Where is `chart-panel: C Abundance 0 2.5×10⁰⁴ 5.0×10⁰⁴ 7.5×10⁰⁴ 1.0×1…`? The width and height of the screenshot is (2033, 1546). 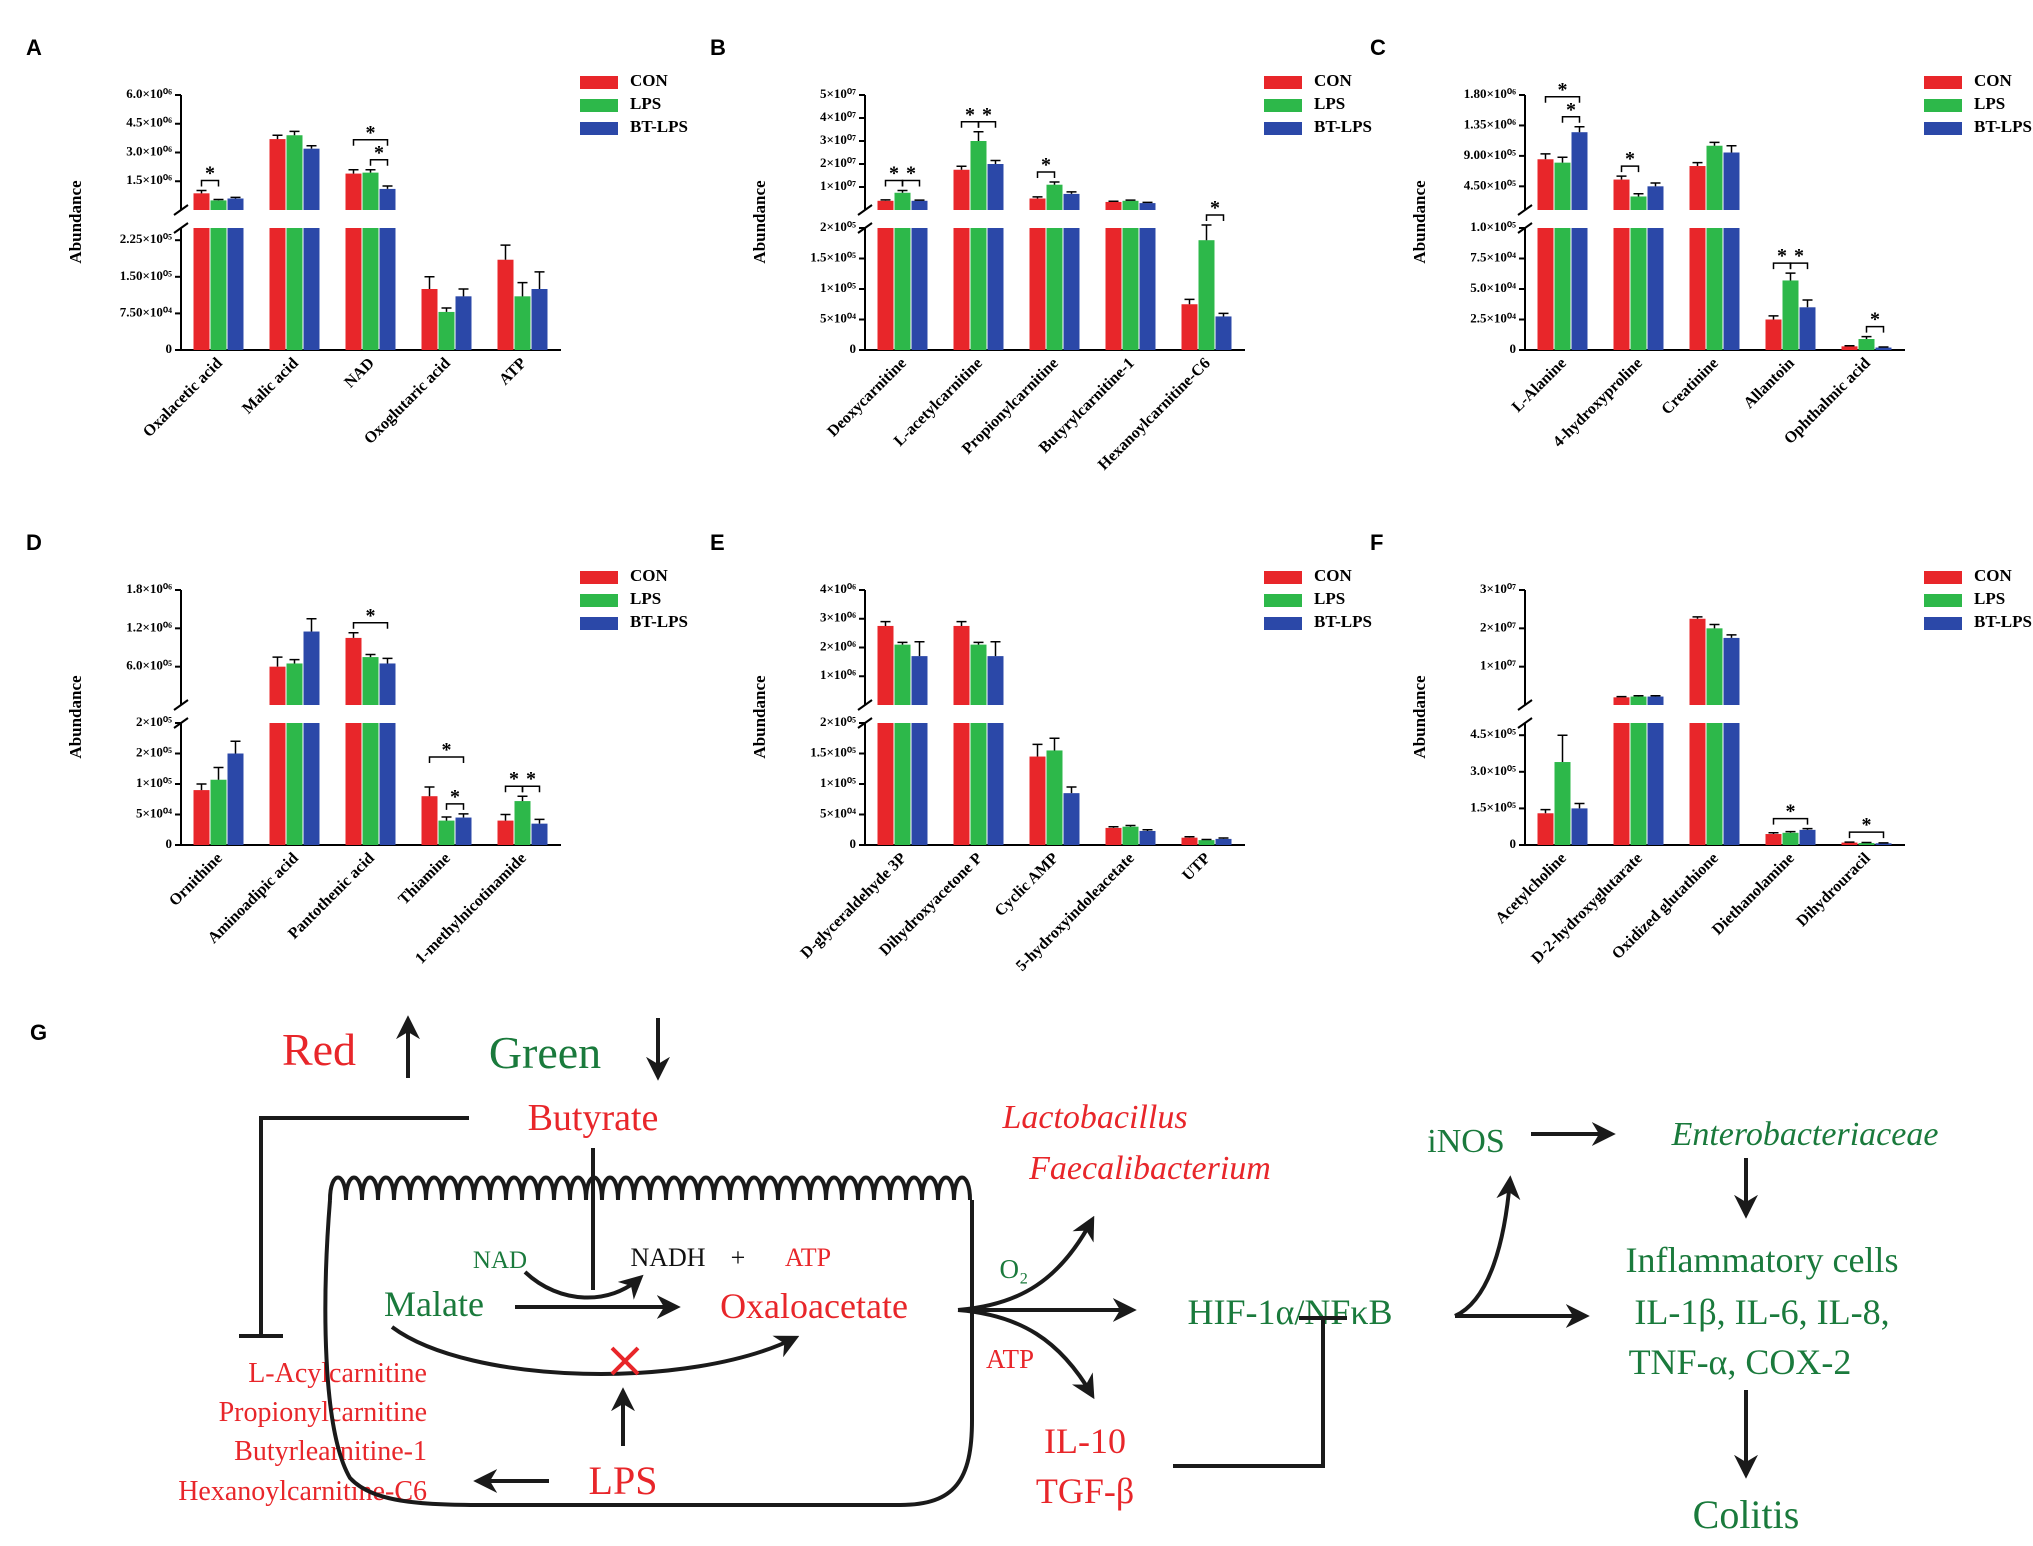 chart-panel: C Abundance 0 2.5×10⁰⁴ 5.0×10⁰⁴ 7.5×10⁰⁴ 1.0×1… is located at coordinates (1701, 243).